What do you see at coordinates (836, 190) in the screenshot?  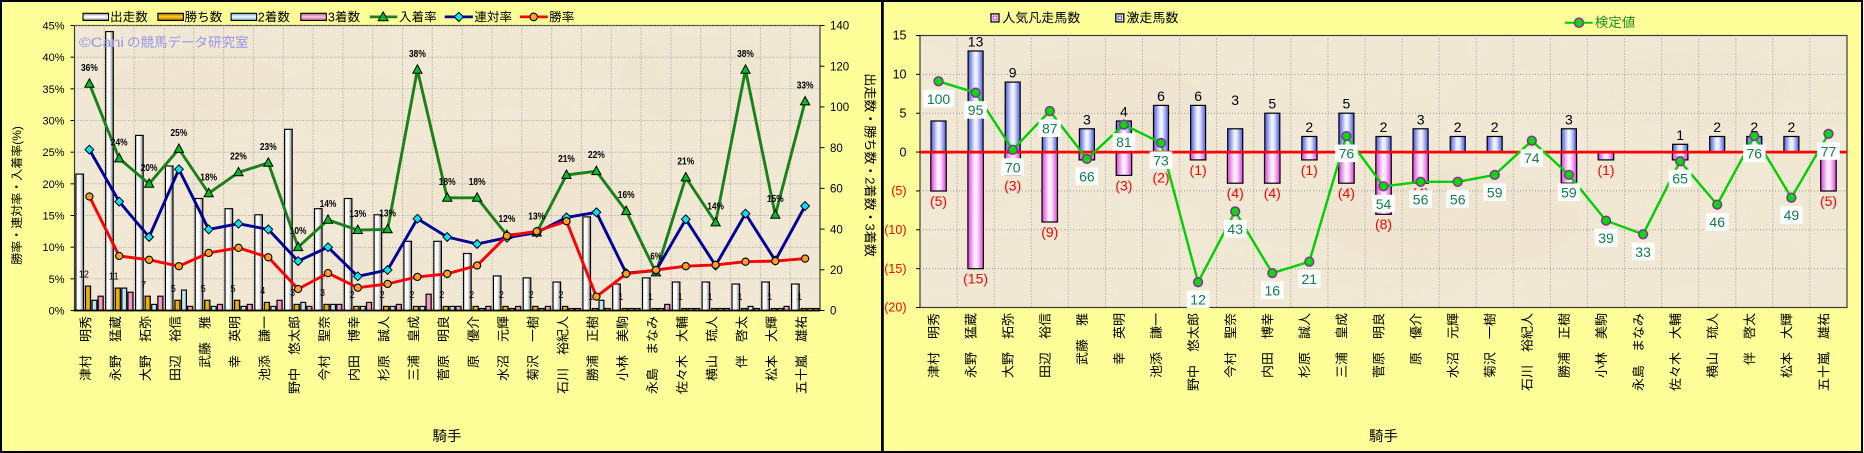 I see `svg-text: 60` at bounding box center [836, 190].